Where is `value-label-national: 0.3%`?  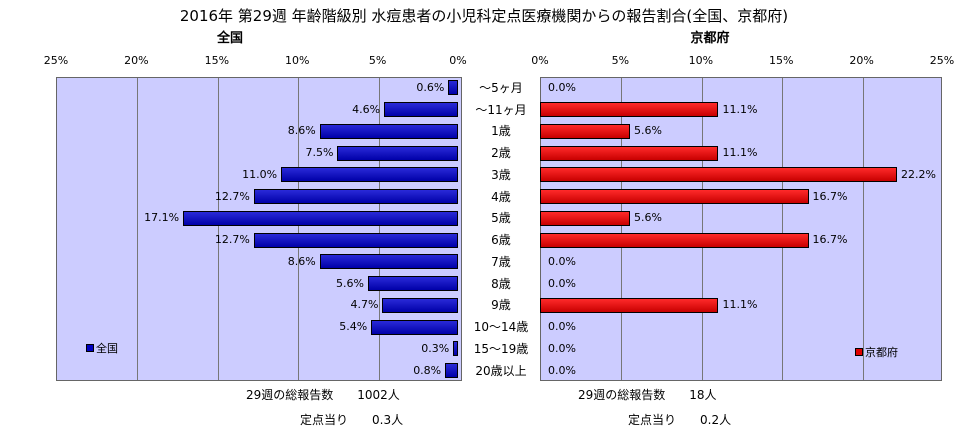 value-label-national: 0.3% is located at coordinates (435, 348).